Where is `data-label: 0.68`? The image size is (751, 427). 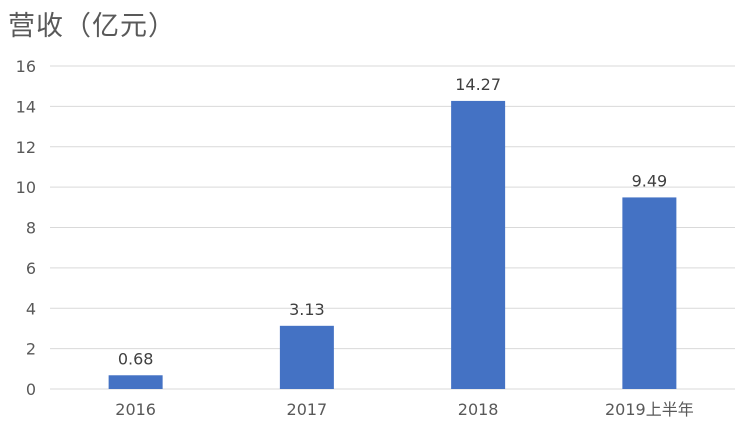
data-label: 0.68 is located at coordinates (136, 358).